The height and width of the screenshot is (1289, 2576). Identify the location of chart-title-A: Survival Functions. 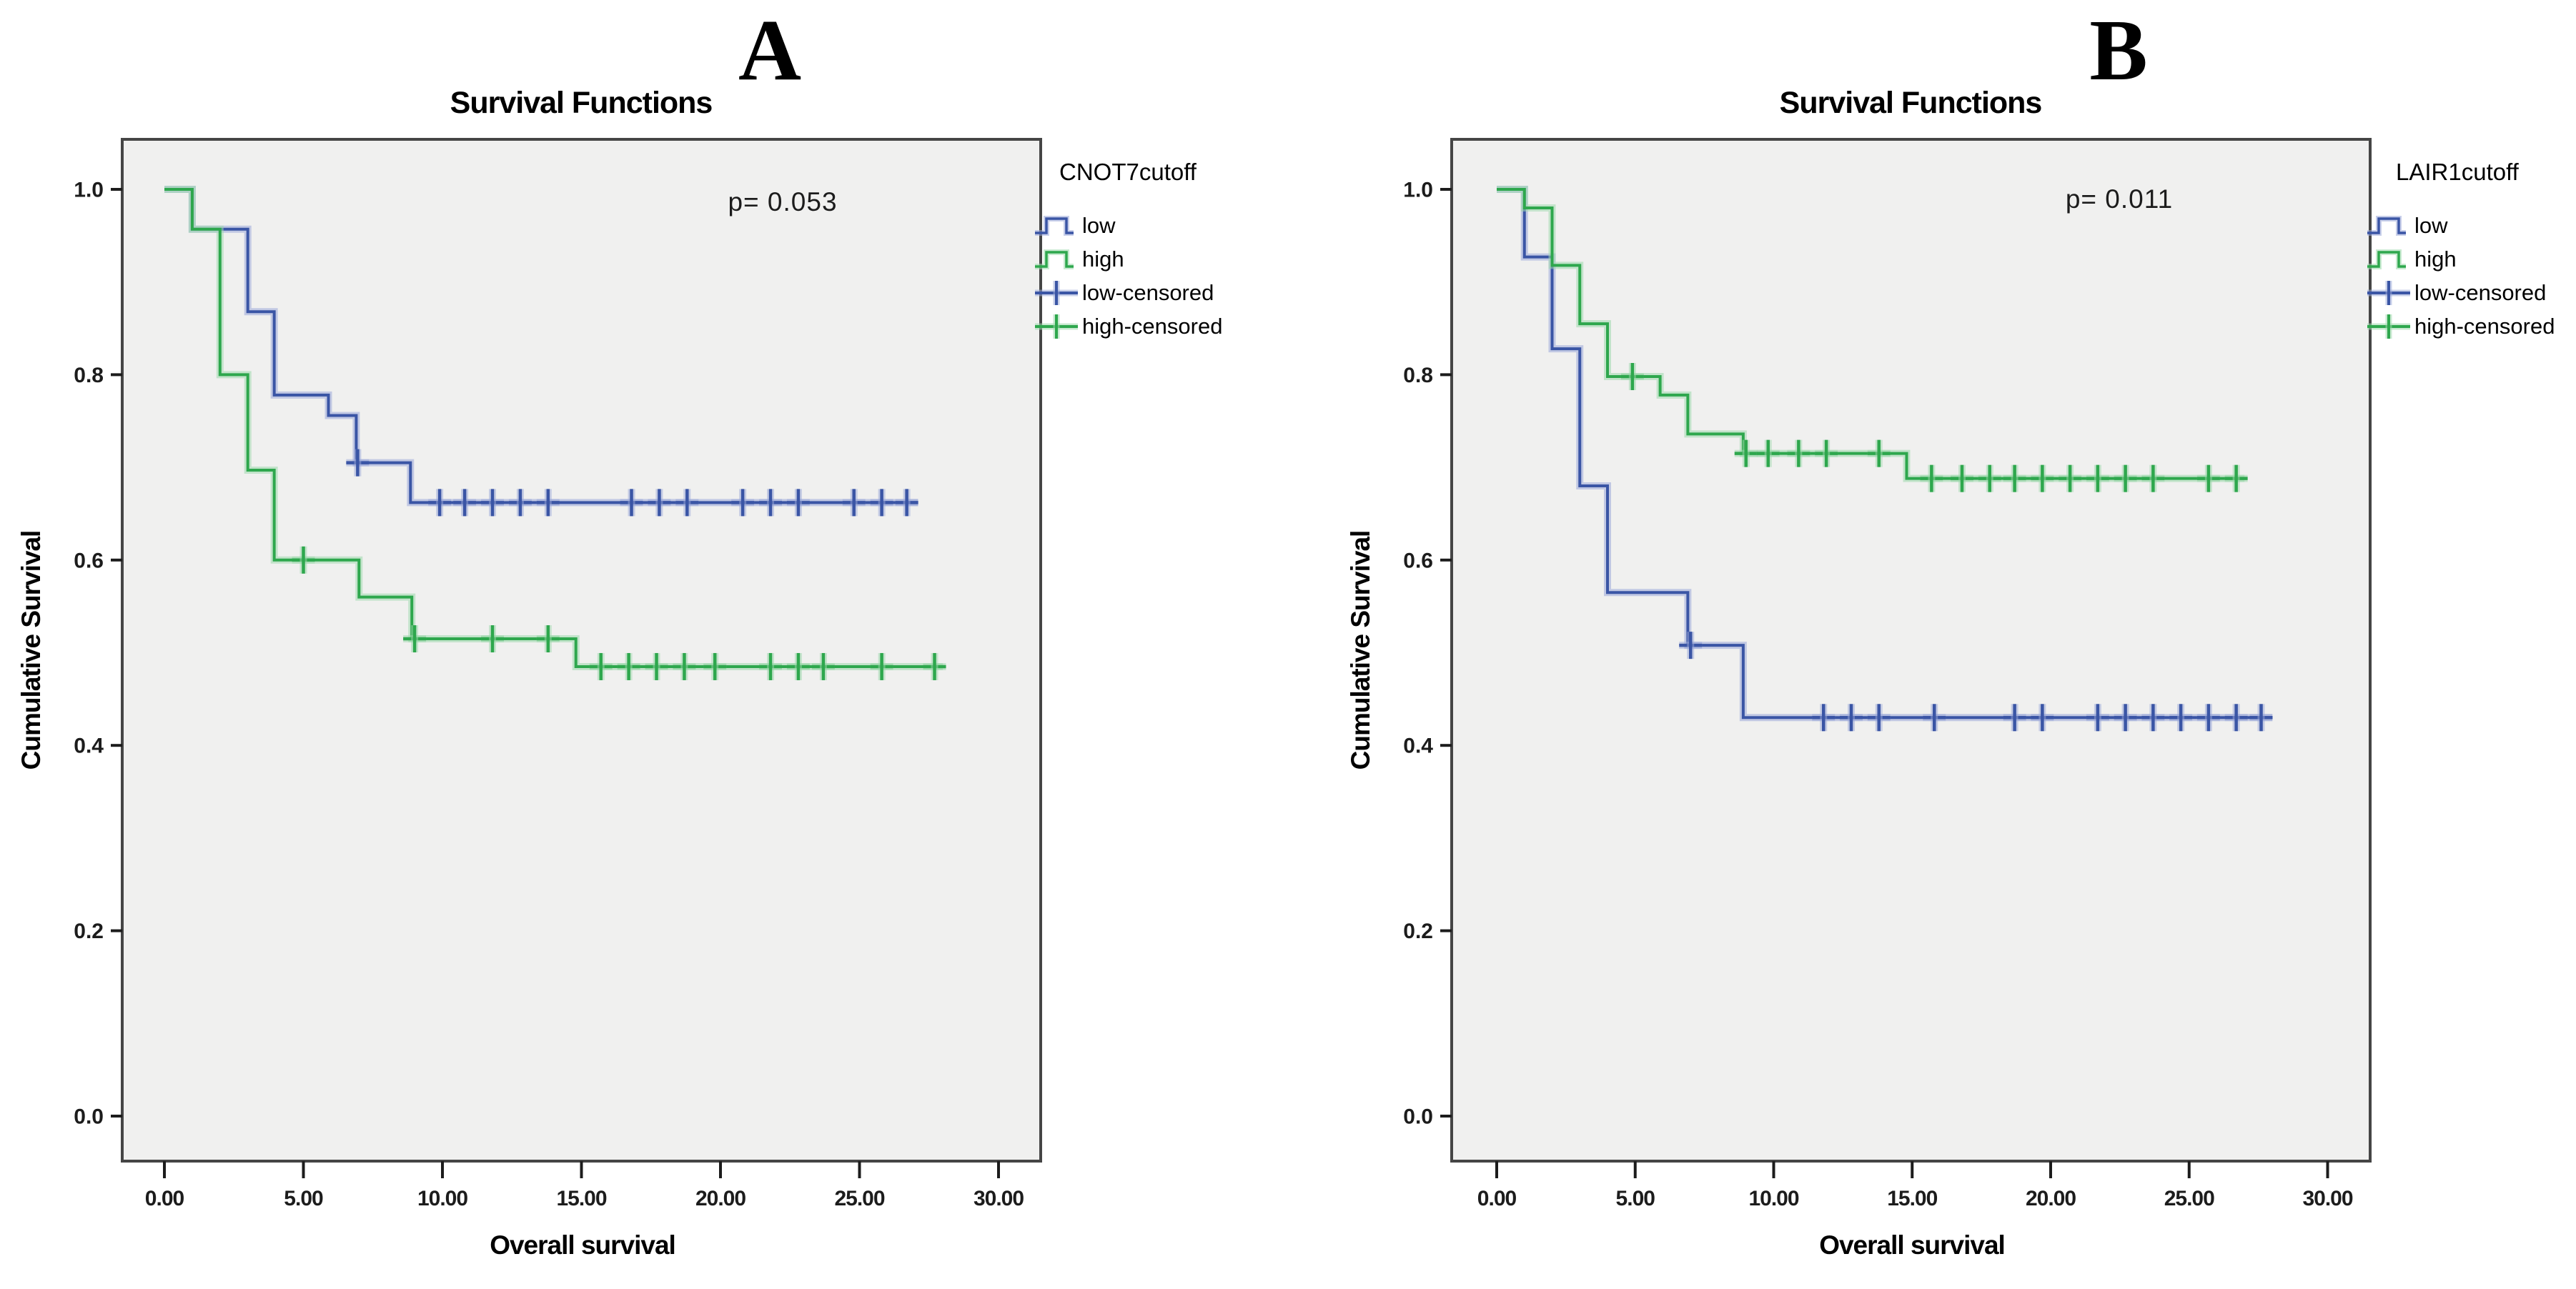
(582, 103).